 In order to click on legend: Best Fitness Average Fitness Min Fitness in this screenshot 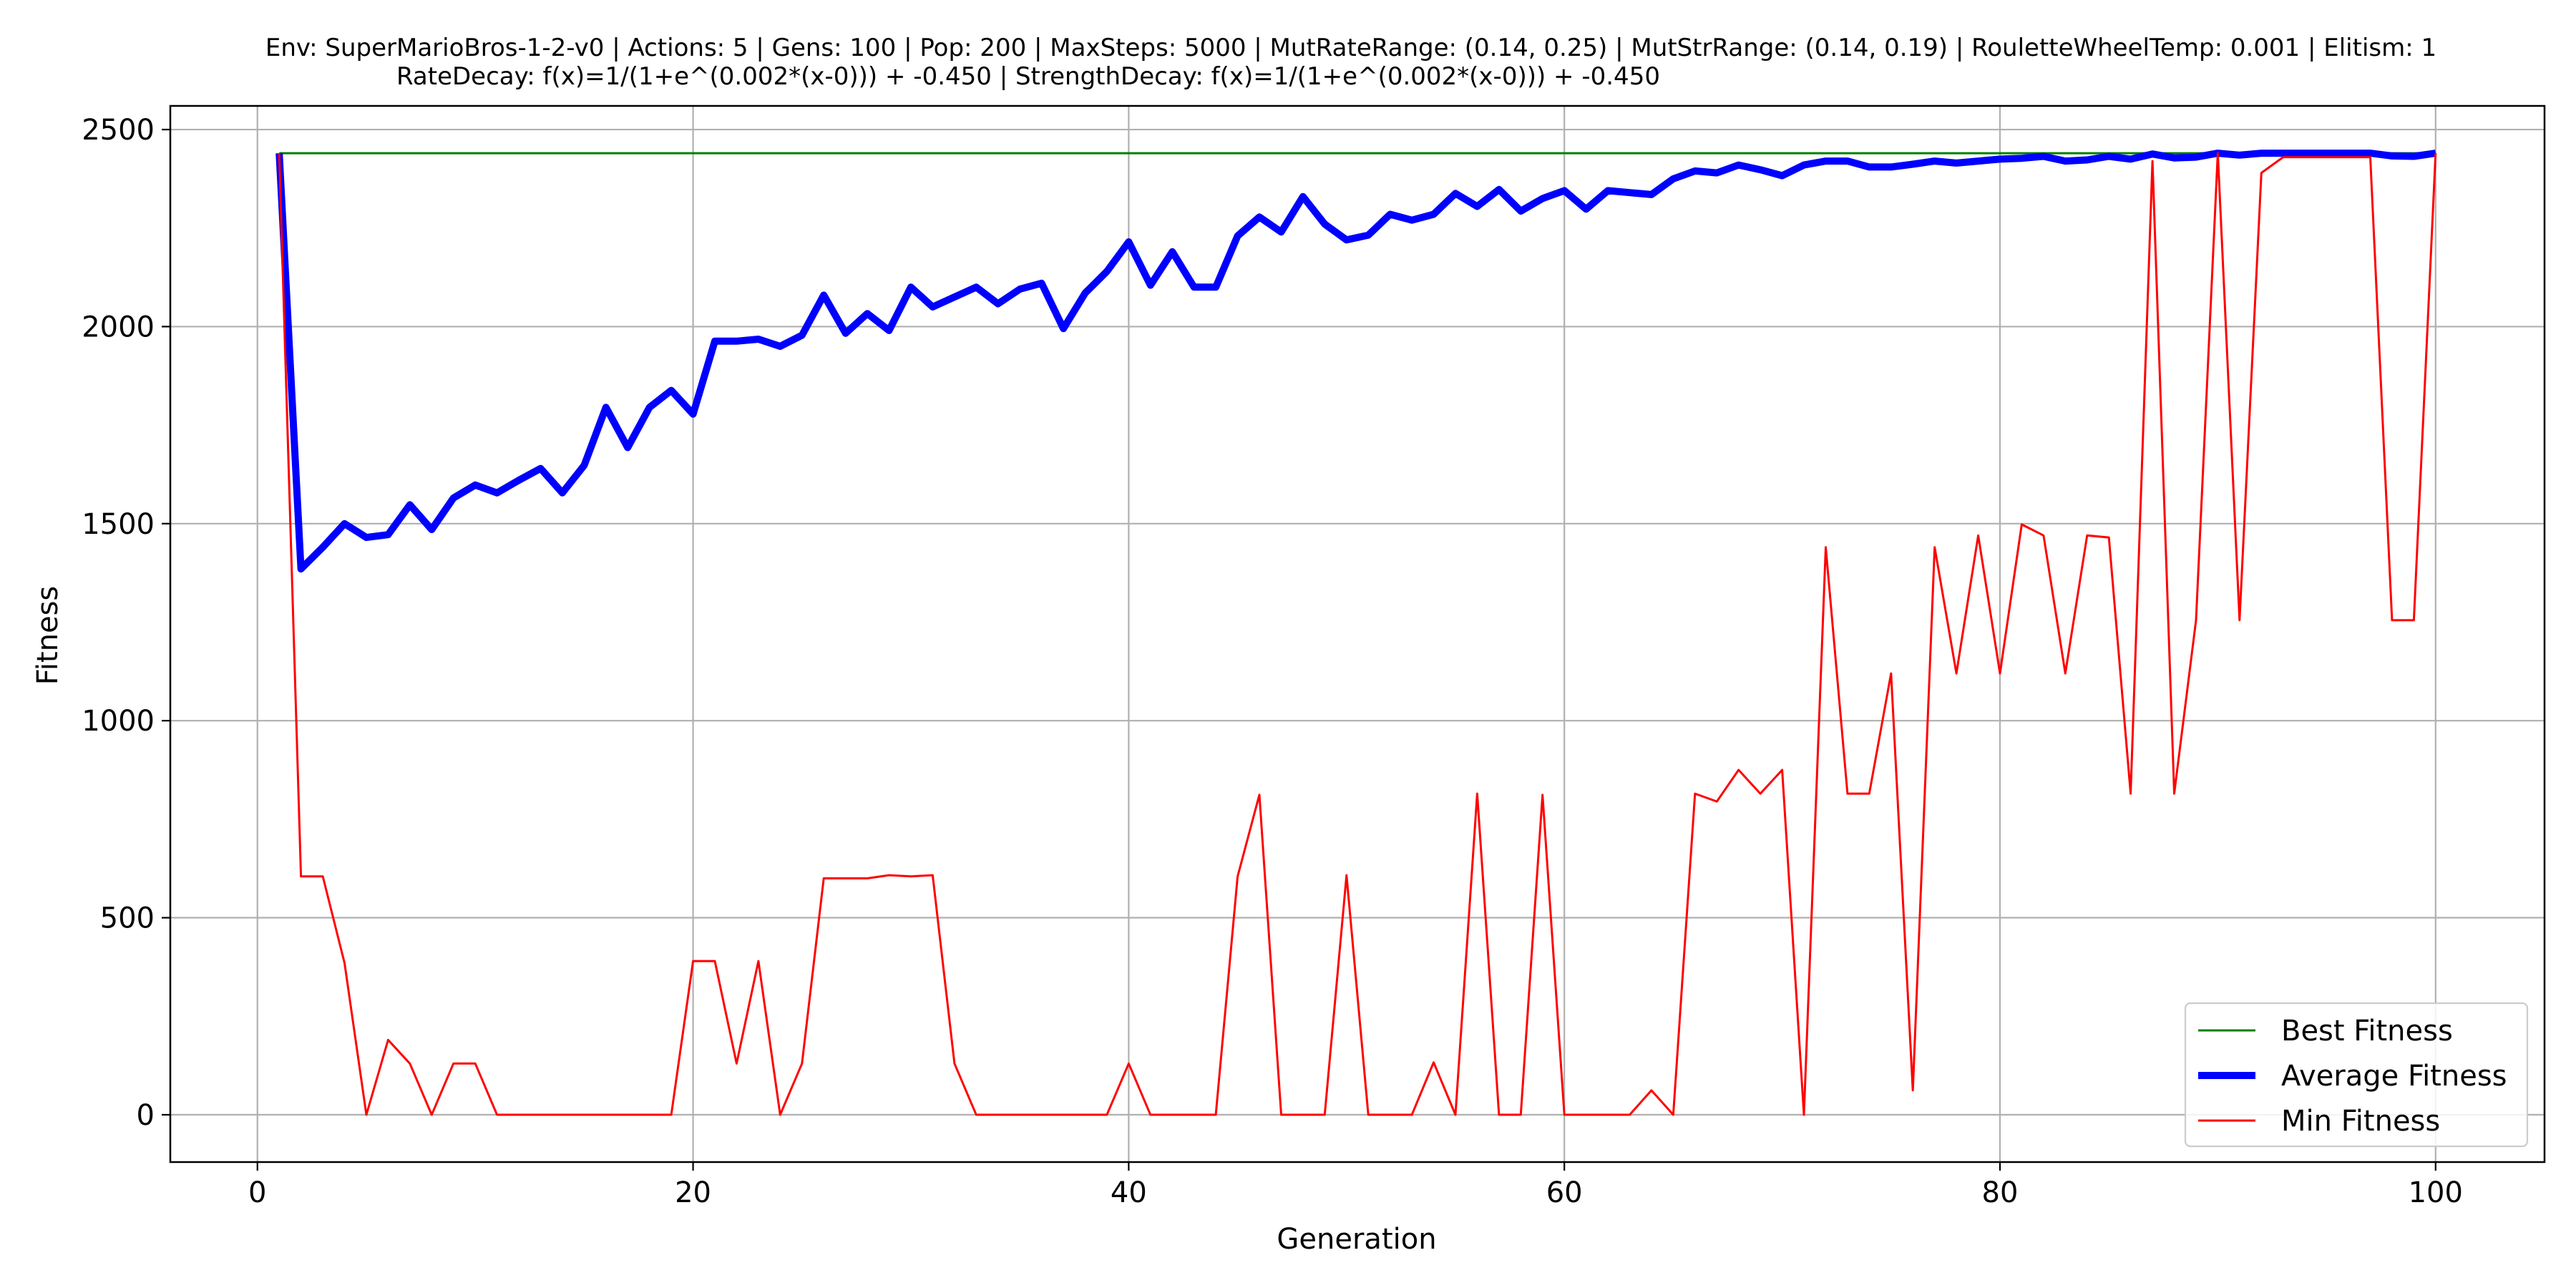, I will do `click(2356, 1075)`.